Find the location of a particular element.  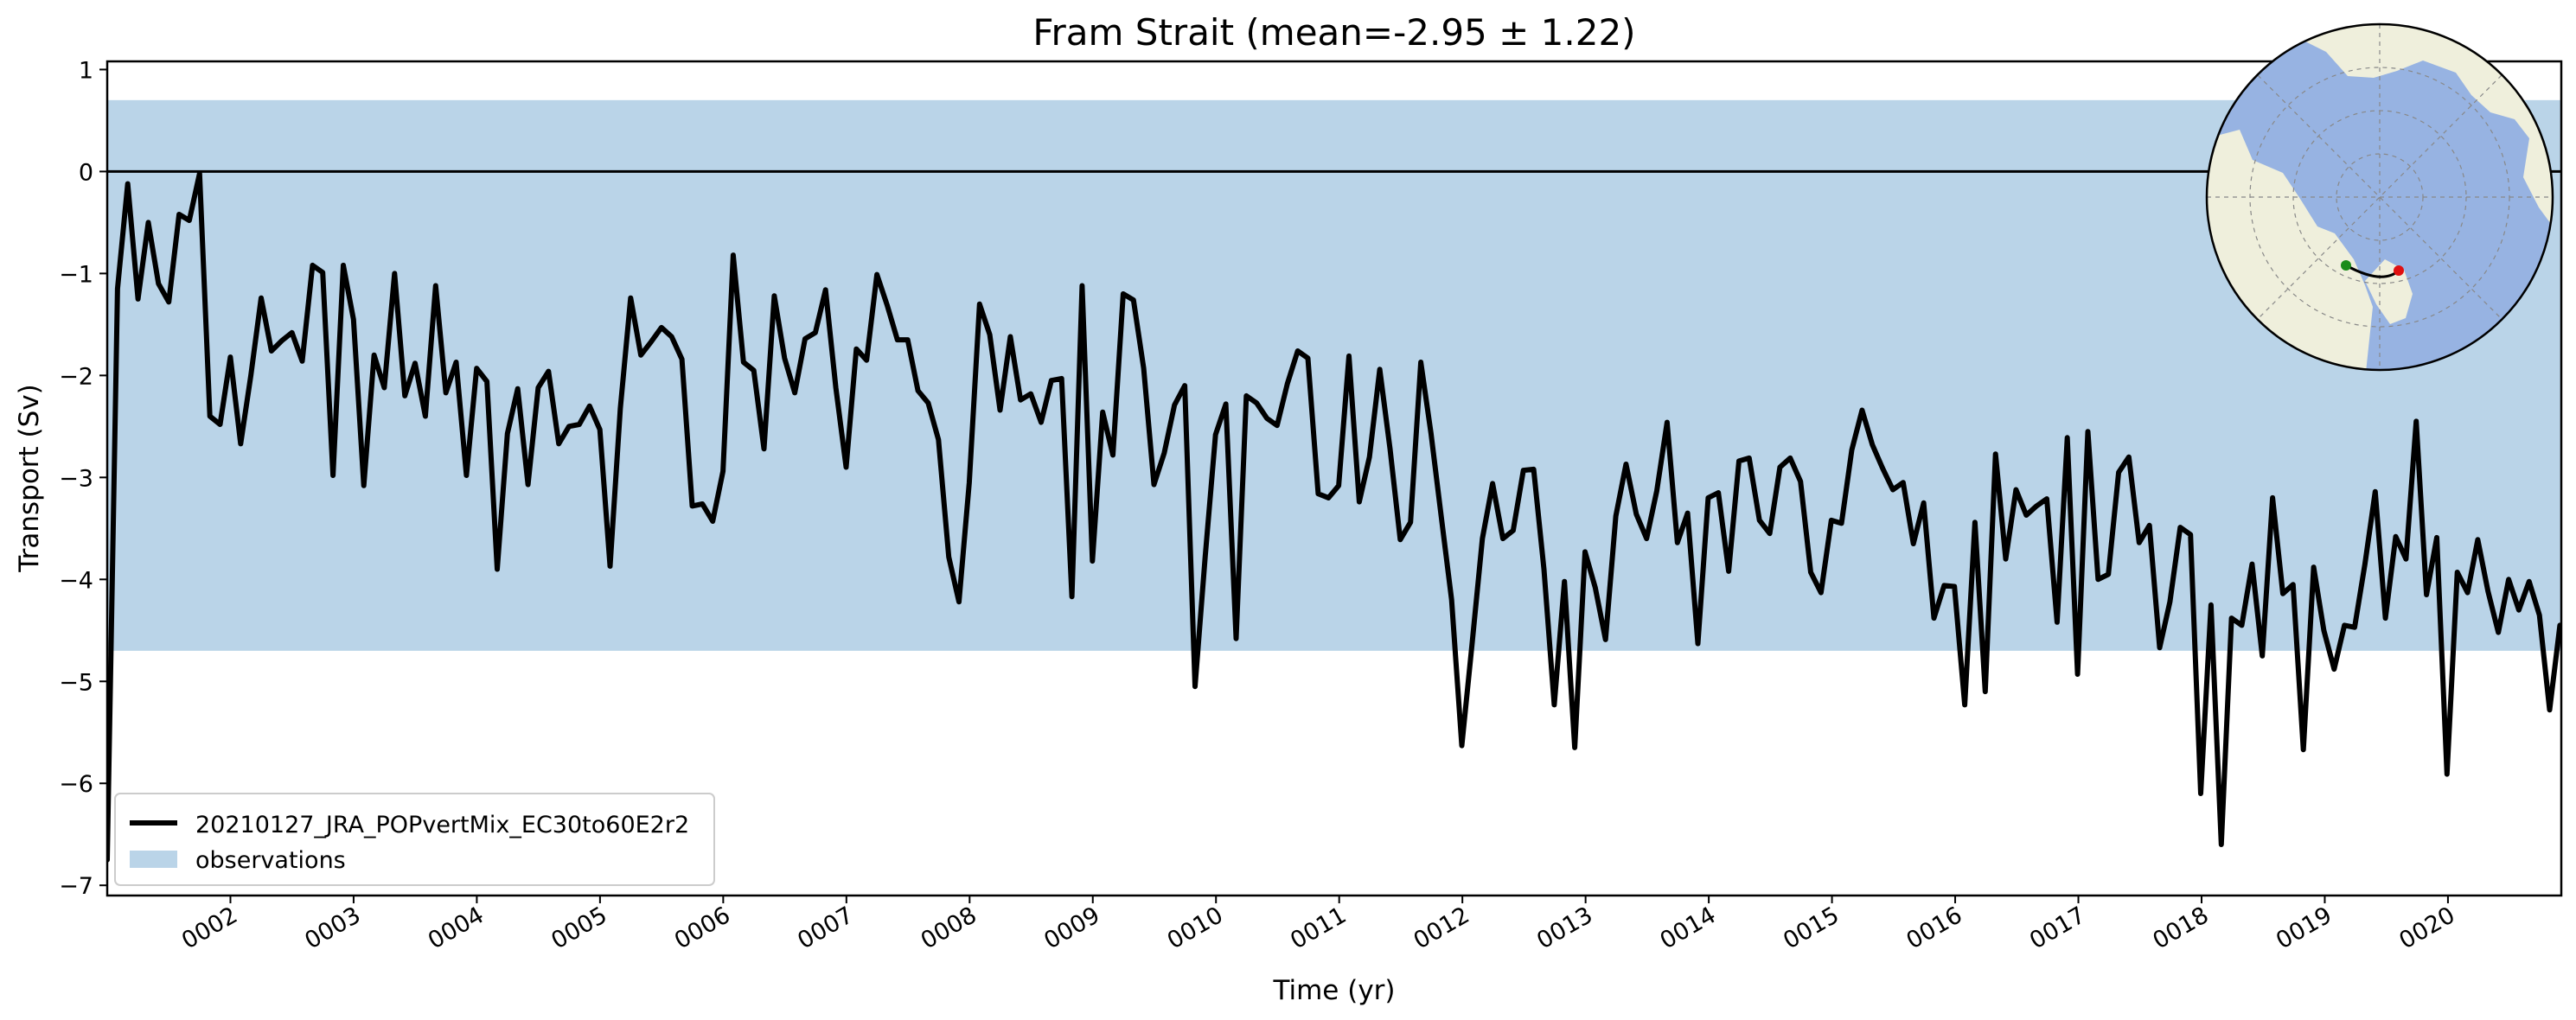

x-tick-label: 0008 is located at coordinates (949, 928).